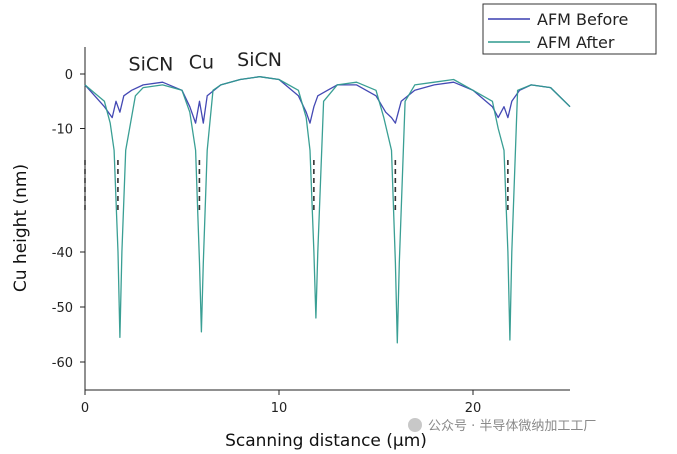  I want to click on y-tick-label: -40, so click(62, 253).